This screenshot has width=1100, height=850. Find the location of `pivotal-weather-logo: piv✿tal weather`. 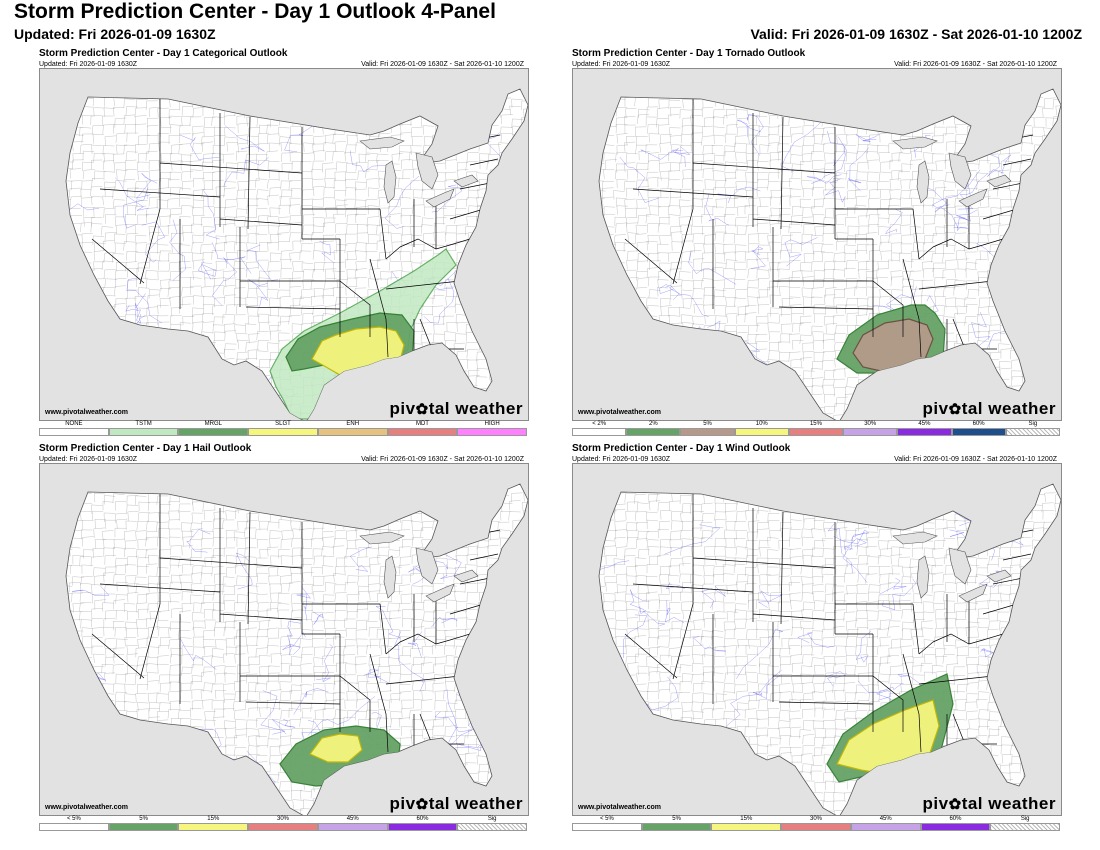

pivotal-weather-logo: piv✿tal weather is located at coordinates (989, 409).